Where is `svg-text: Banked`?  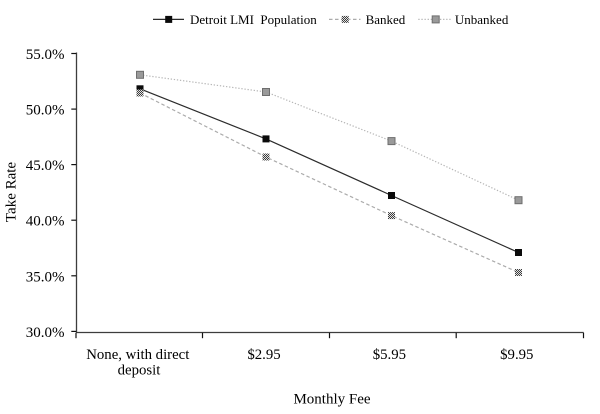
svg-text: Banked is located at coordinates (386, 19).